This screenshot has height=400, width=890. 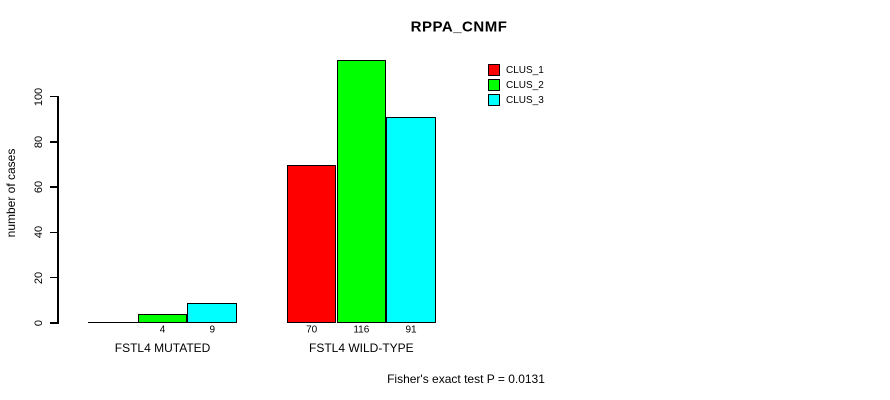 I want to click on y-tick-label: 40, so click(x=39, y=232).